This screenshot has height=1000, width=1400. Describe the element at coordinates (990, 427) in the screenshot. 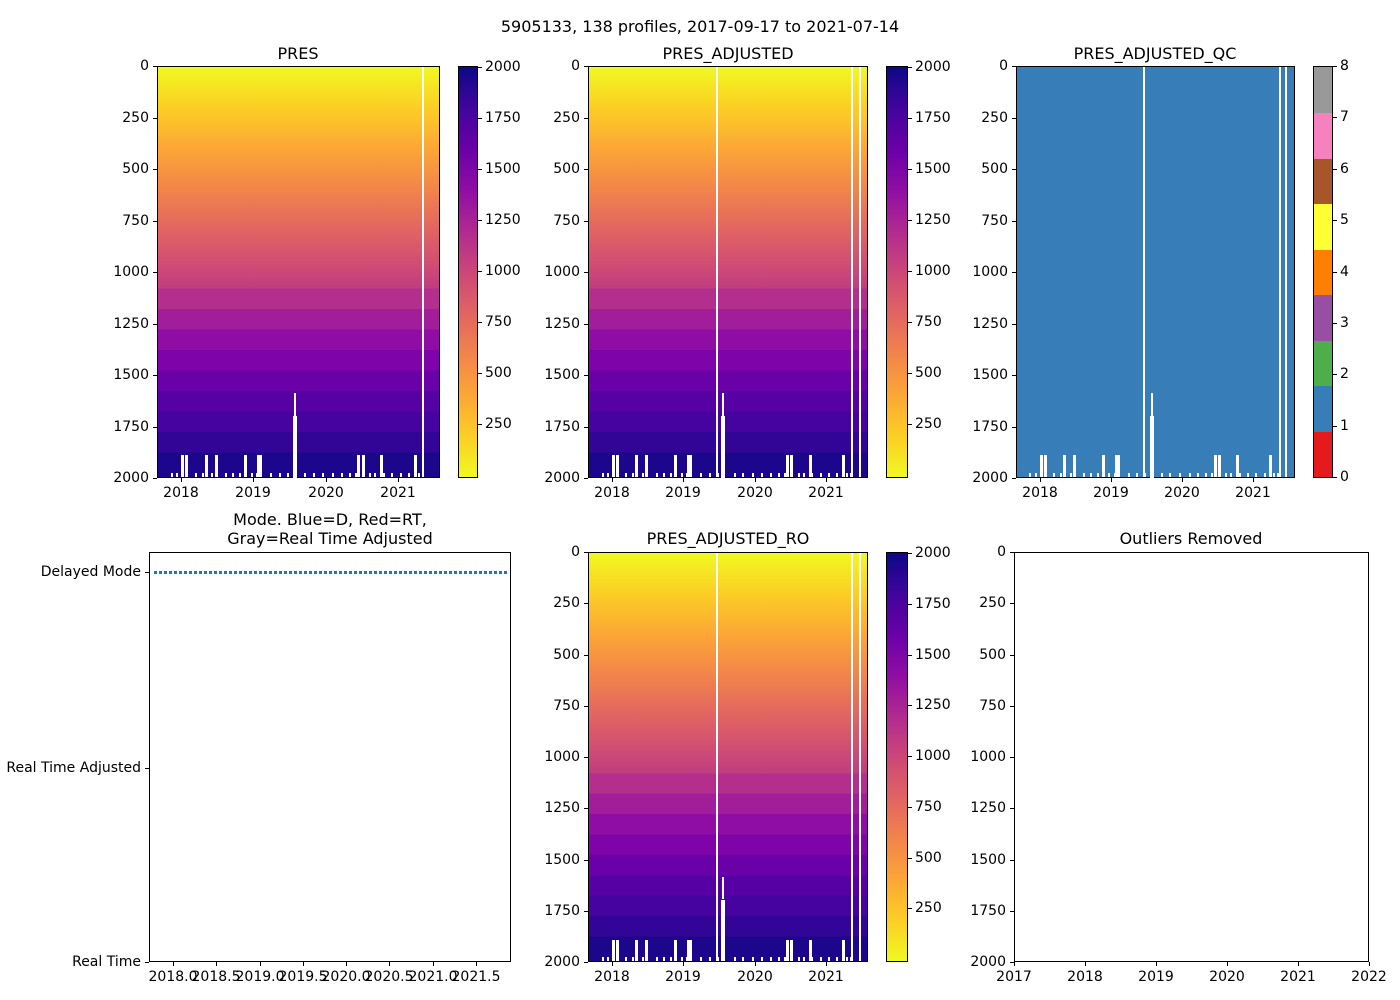

I see `y-tick-label: 1750` at that location.